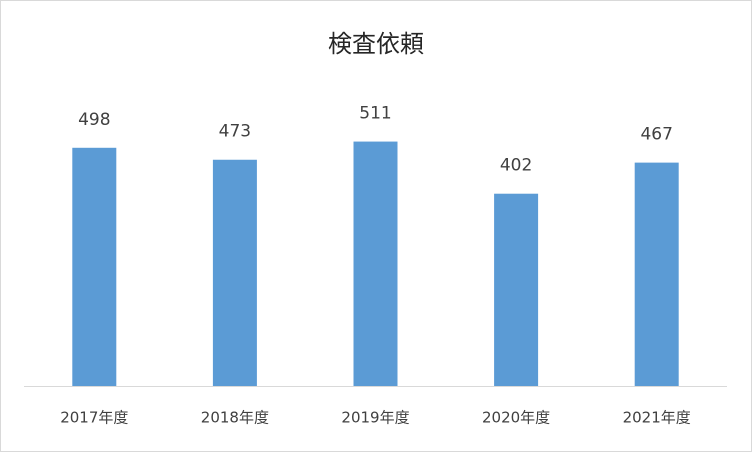 The height and width of the screenshot is (452, 752). Describe the element at coordinates (94, 120) in the screenshot. I see `data-label: 498` at that location.